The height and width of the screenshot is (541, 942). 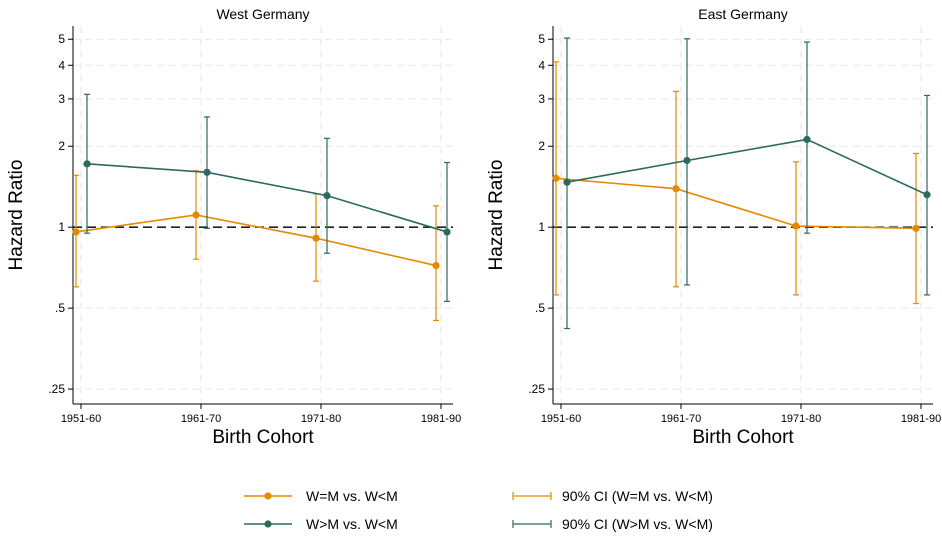 I want to click on legend-entry: 90% CI (W>M vs. W<M), so click(x=612, y=524).